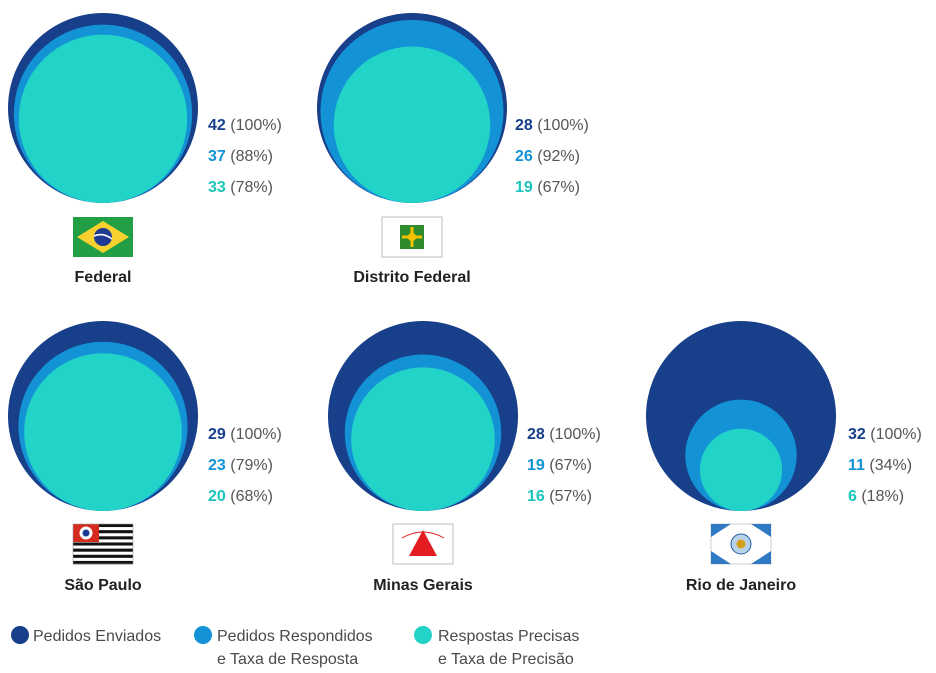  What do you see at coordinates (741, 585) in the screenshot?
I see `panel-label: Rio de Janeiro` at bounding box center [741, 585].